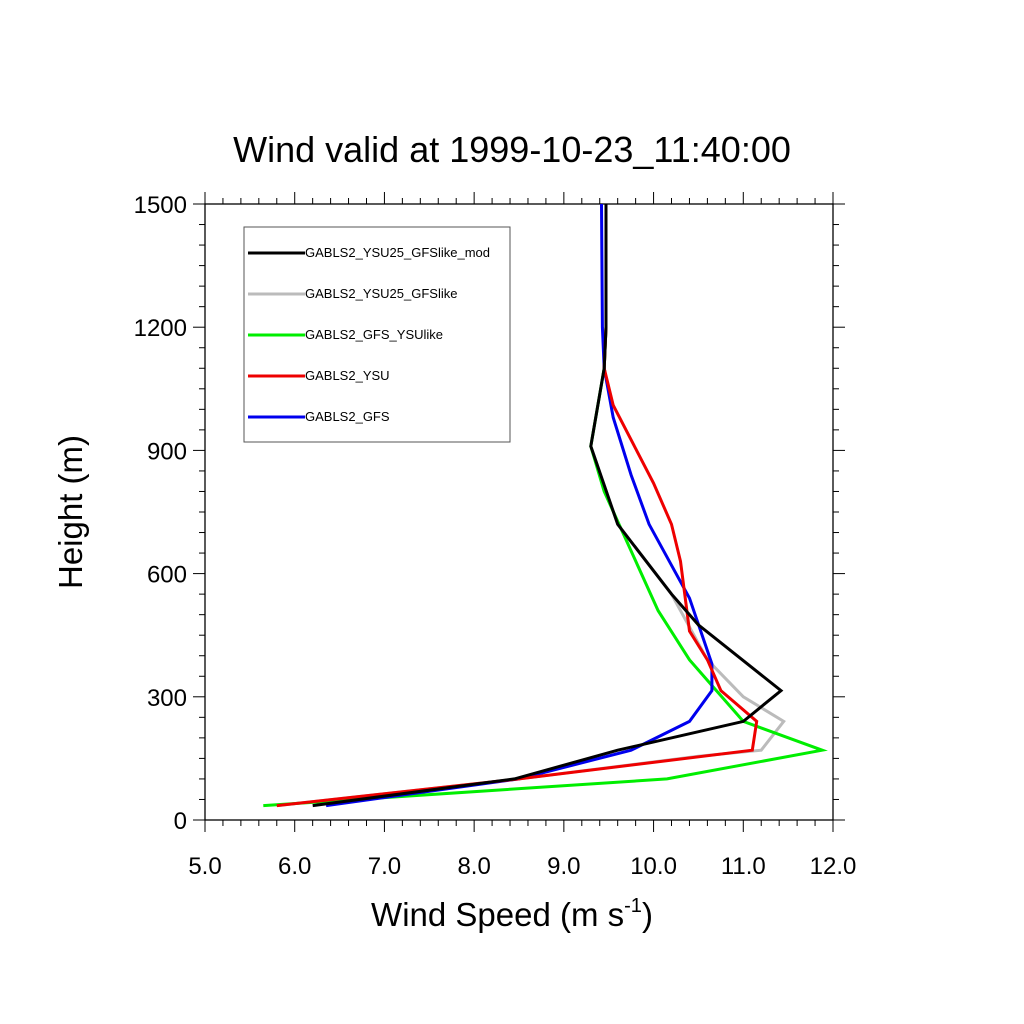  Describe the element at coordinates (374, 334) in the screenshot. I see `legend-label: GABLS2_GFS_YSUlike` at that location.